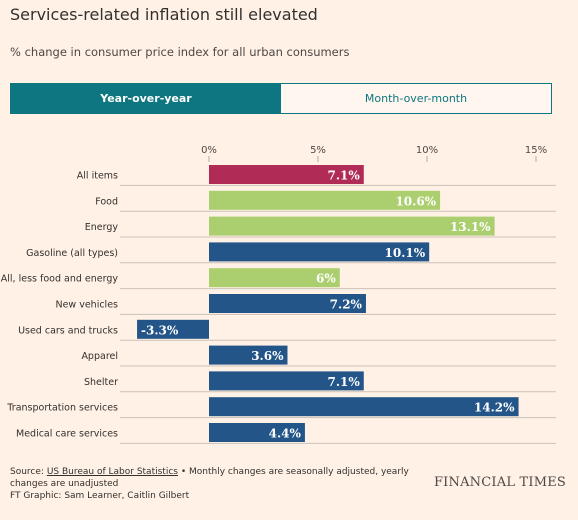 The height and width of the screenshot is (520, 578). Describe the element at coordinates (416, 98) in the screenshot. I see `tab-month-over-month: Month-over-month` at that location.